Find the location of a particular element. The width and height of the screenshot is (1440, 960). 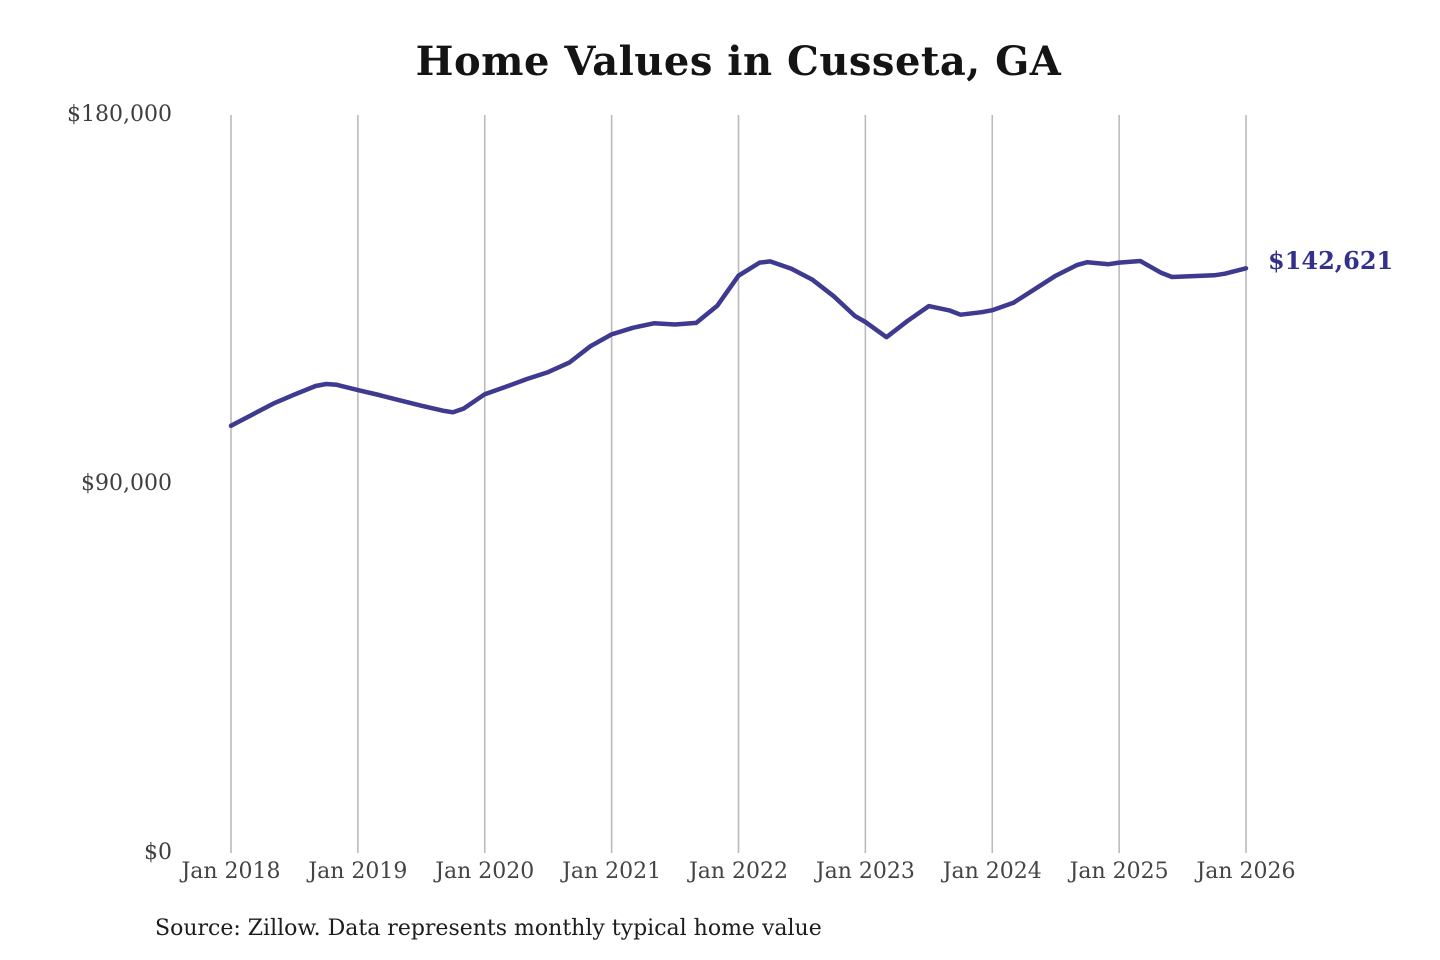

x-axis-tick-label: Jan 2024 is located at coordinates (992, 871).